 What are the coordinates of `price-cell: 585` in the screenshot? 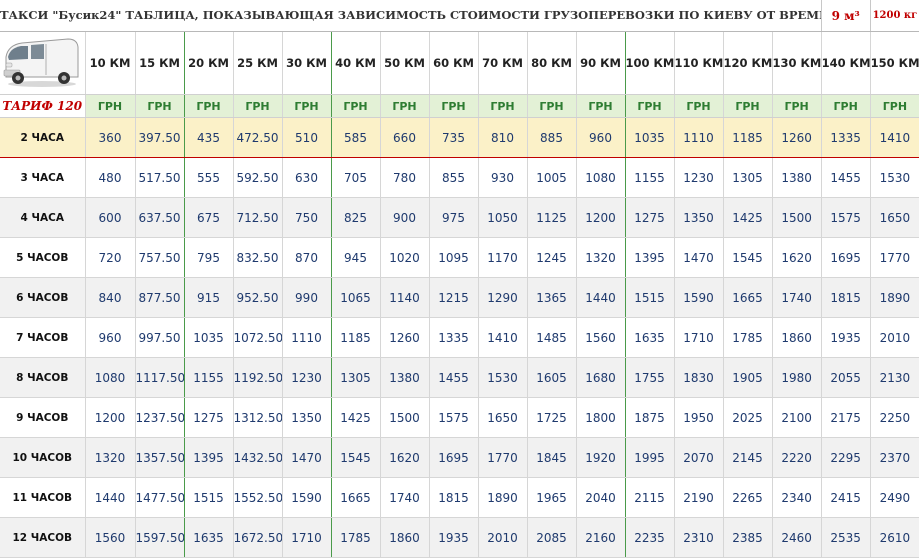 It's located at (355, 137).